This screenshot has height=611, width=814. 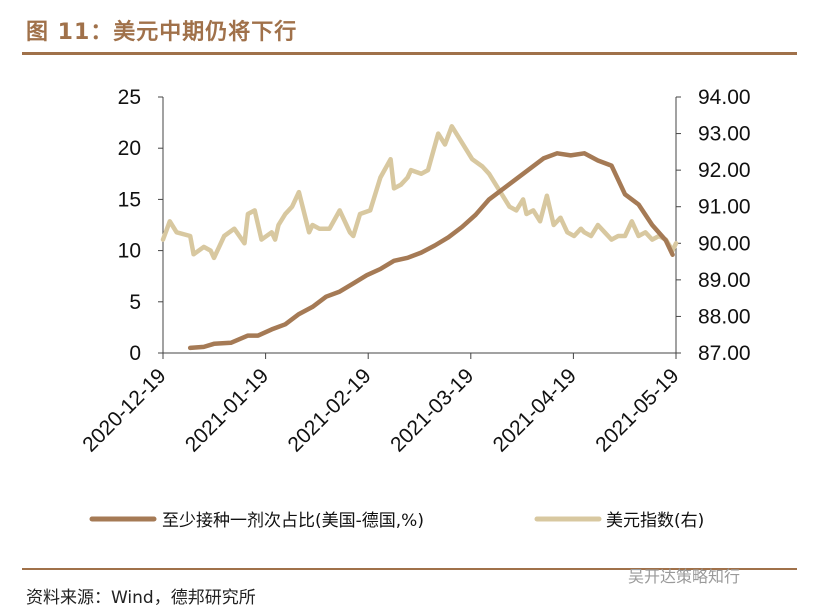 I want to click on legend: 至少接种一剂次占比(美国-德国,%) 美元指数(右), so click(x=396, y=521).